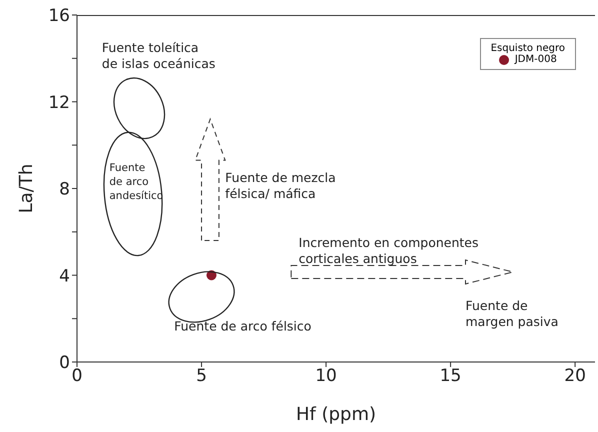  Describe the element at coordinates (201, 376) in the screenshot. I see `x-tick-label: 5` at that location.